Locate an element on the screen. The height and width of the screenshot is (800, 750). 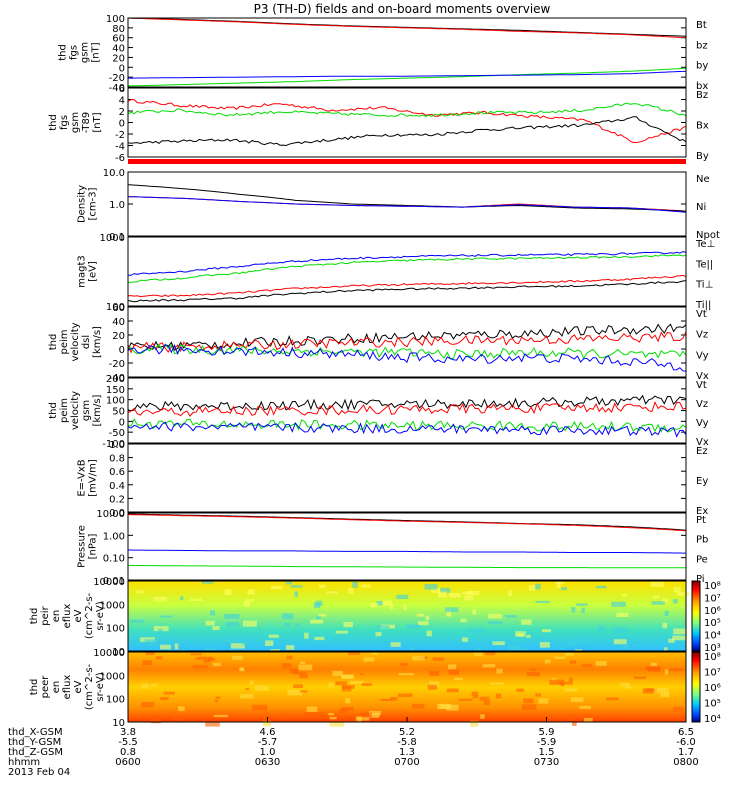
ylabel-line: velocity is located at coordinates (75, 410).